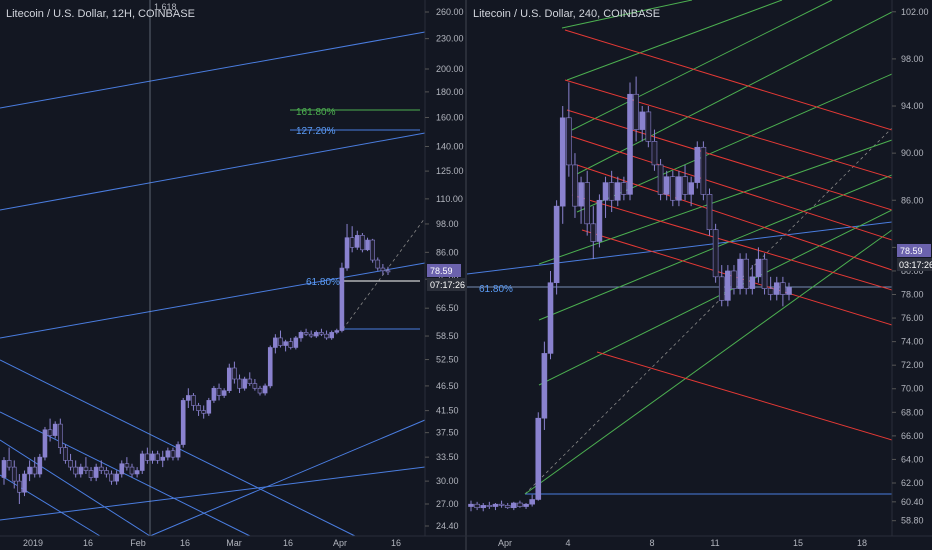  What do you see at coordinates (447, 336) in the screenshot?
I see `y-tick-label: 58.50` at bounding box center [447, 336].